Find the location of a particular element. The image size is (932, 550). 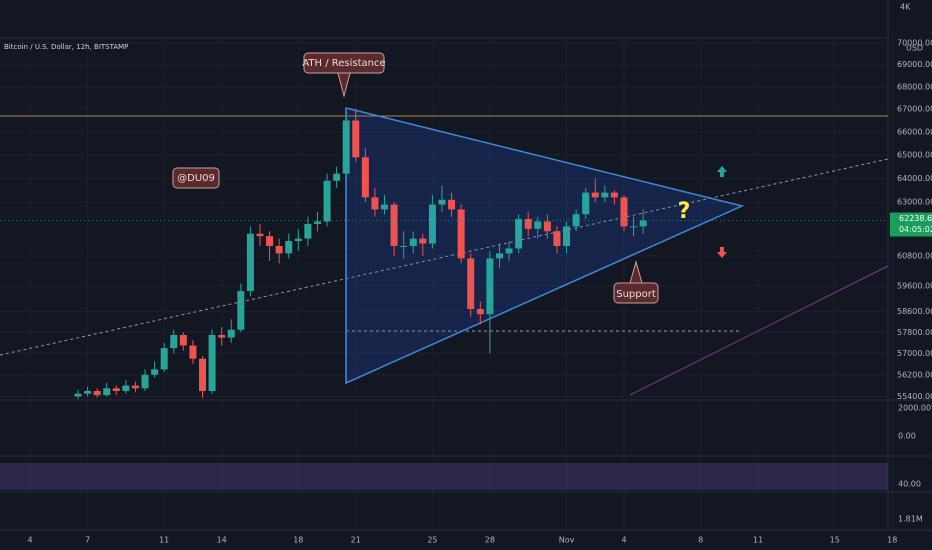

y-tick-label: 64000.00 is located at coordinates (914, 178).